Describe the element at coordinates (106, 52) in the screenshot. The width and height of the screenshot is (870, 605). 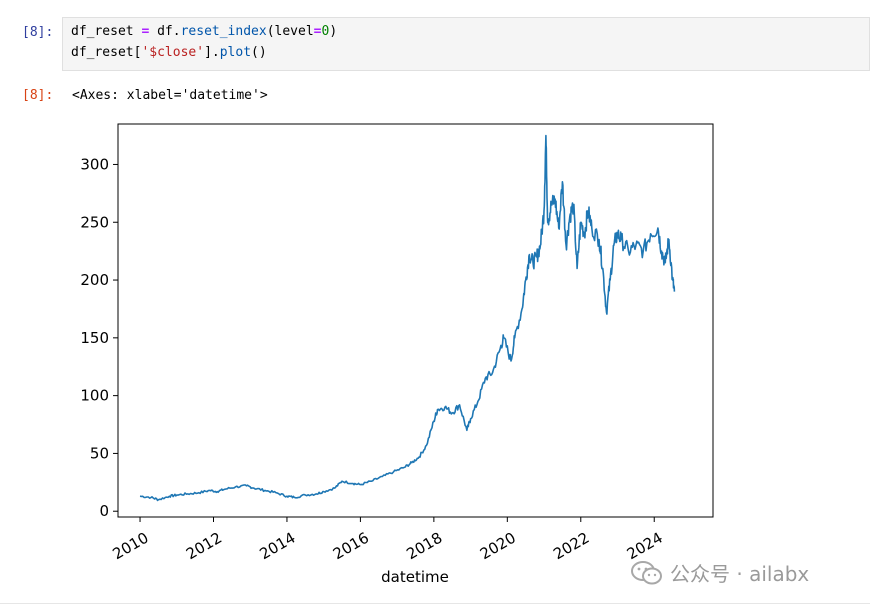
I see `code-pre: df_reset[` at that location.